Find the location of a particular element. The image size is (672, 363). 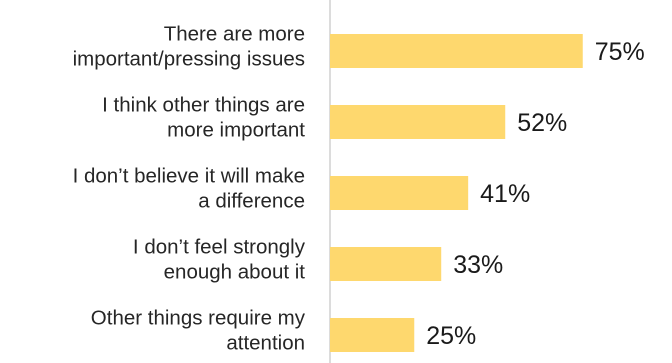

category-label: a difference is located at coordinates (251, 201).